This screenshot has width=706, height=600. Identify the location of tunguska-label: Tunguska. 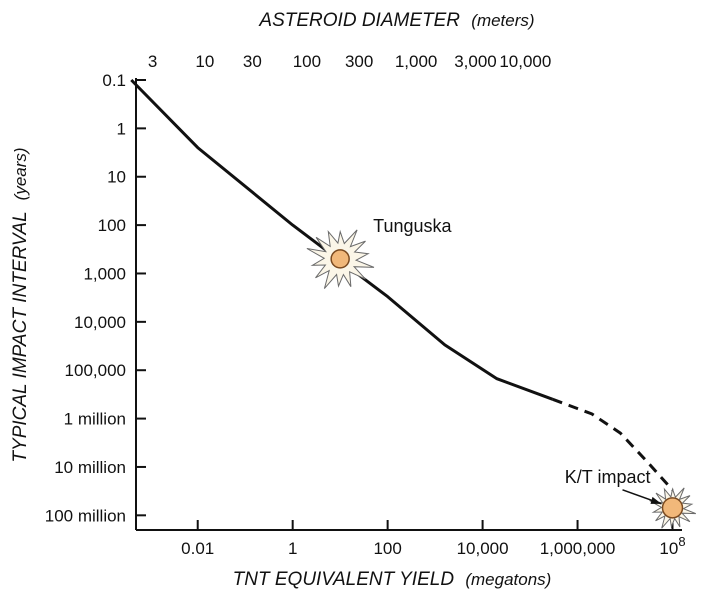
(412, 226).